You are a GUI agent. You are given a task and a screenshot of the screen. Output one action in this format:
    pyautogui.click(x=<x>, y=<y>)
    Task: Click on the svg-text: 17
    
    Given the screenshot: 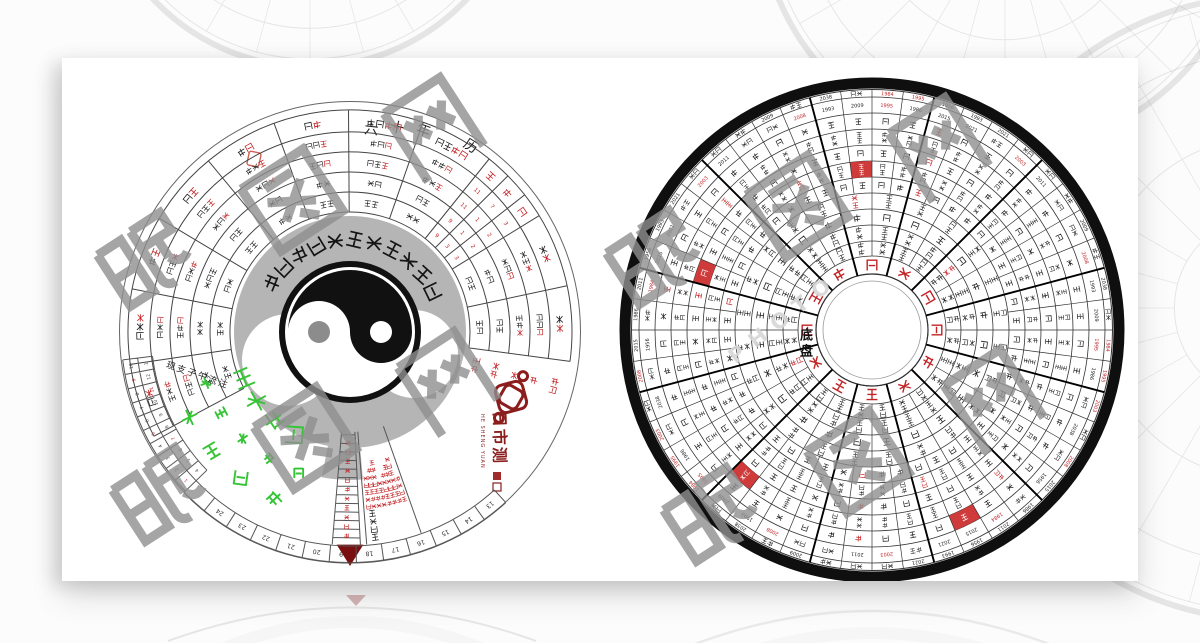 What is the action you would take?
    pyautogui.click(x=395, y=549)
    